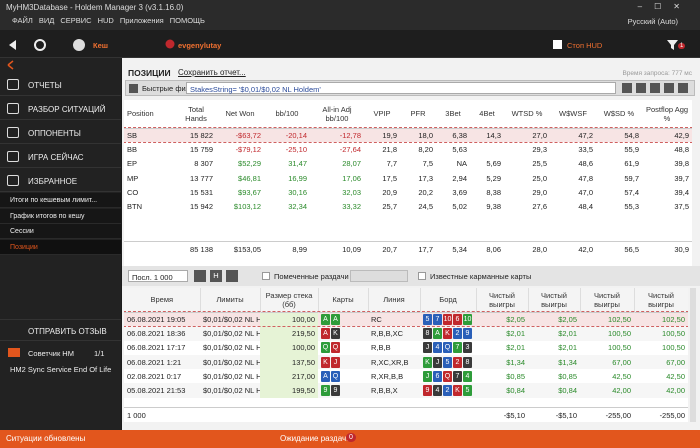 This screenshot has height=448, width=700. Describe the element at coordinates (467, 391) in the screenshot. I see `card: 5` at that location.